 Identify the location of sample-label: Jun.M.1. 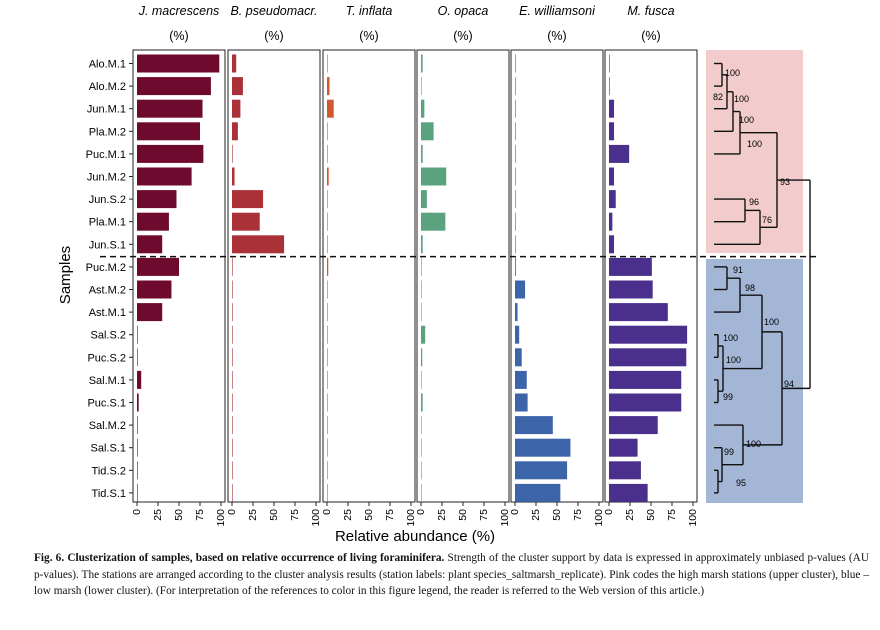
(106, 110).